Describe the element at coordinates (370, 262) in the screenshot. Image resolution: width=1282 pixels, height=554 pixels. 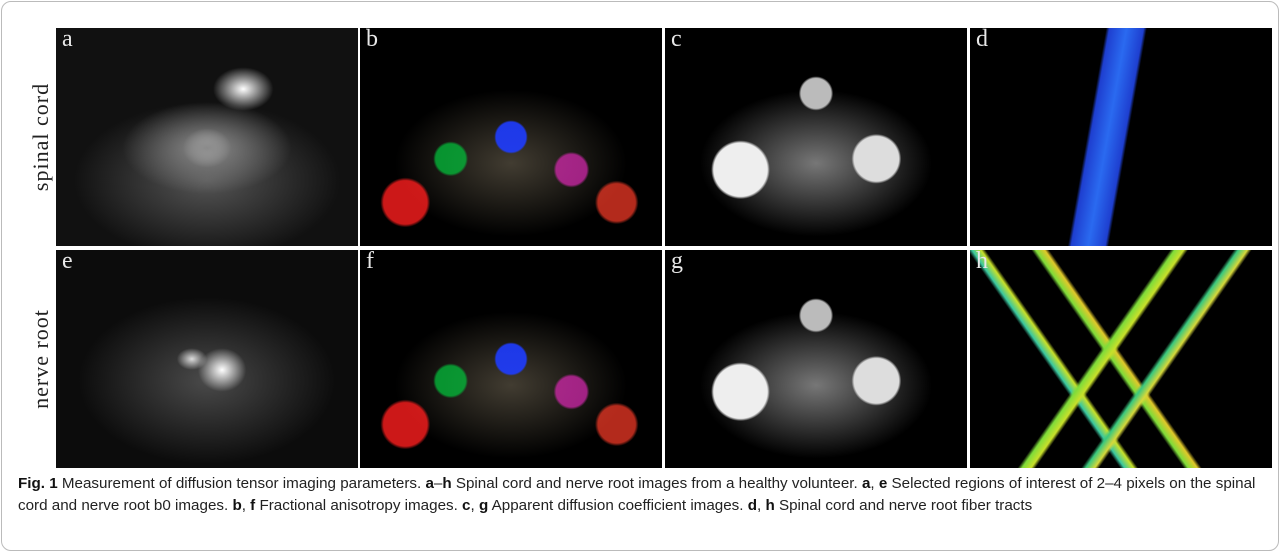
I see `panel-letter: f` at that location.